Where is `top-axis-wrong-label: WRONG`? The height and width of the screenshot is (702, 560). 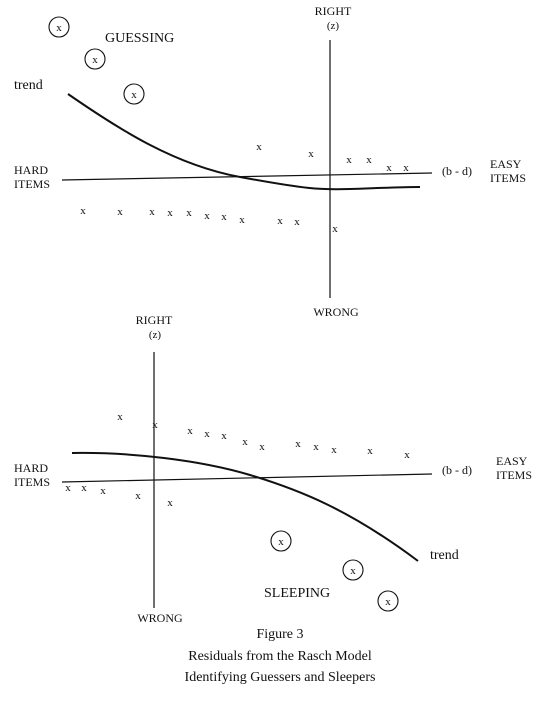 top-axis-wrong-label: WRONG is located at coordinates (336, 312).